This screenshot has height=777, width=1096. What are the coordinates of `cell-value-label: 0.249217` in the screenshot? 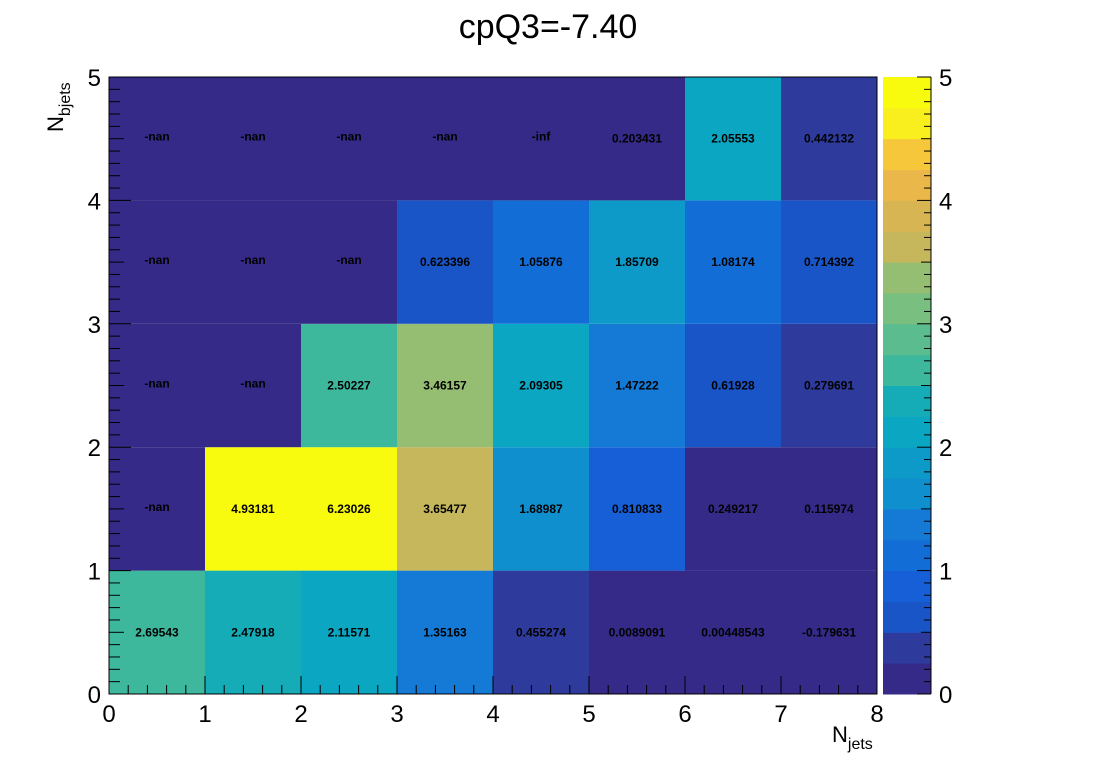 It's located at (733, 509).